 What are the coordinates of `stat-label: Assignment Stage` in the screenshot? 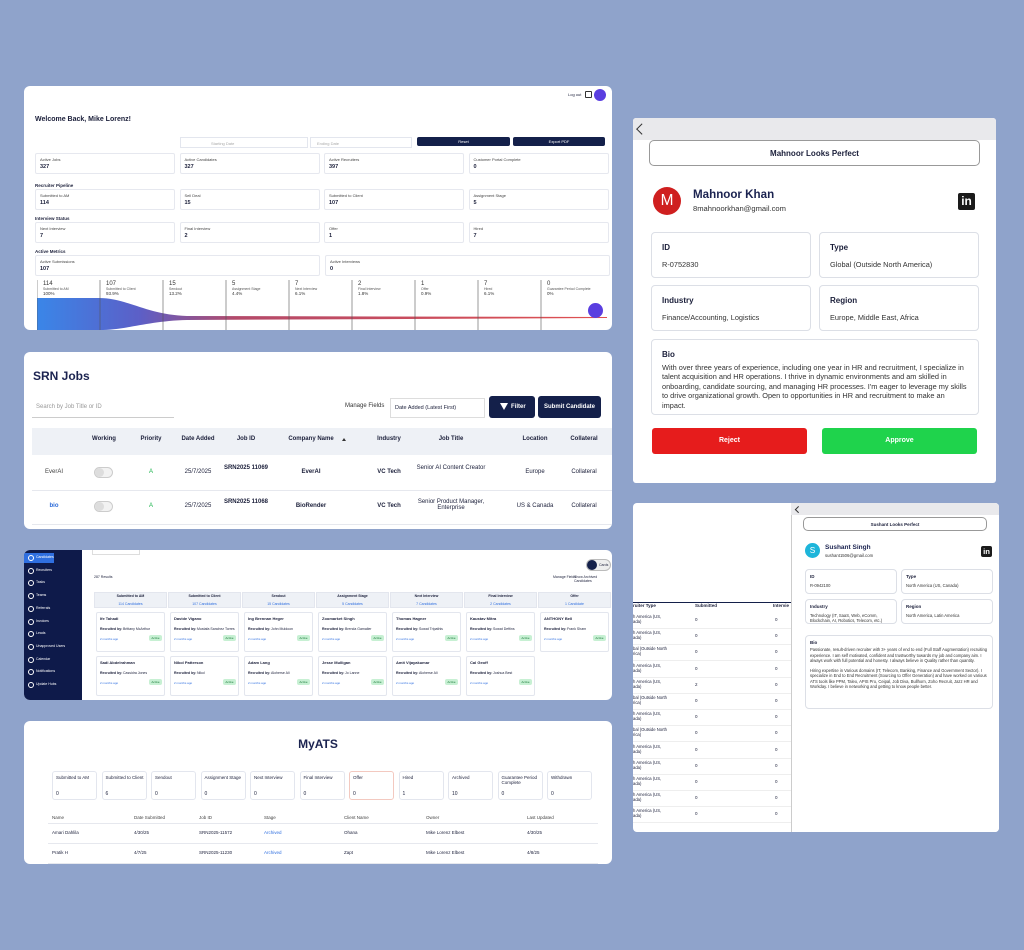 It's located at (489, 195).